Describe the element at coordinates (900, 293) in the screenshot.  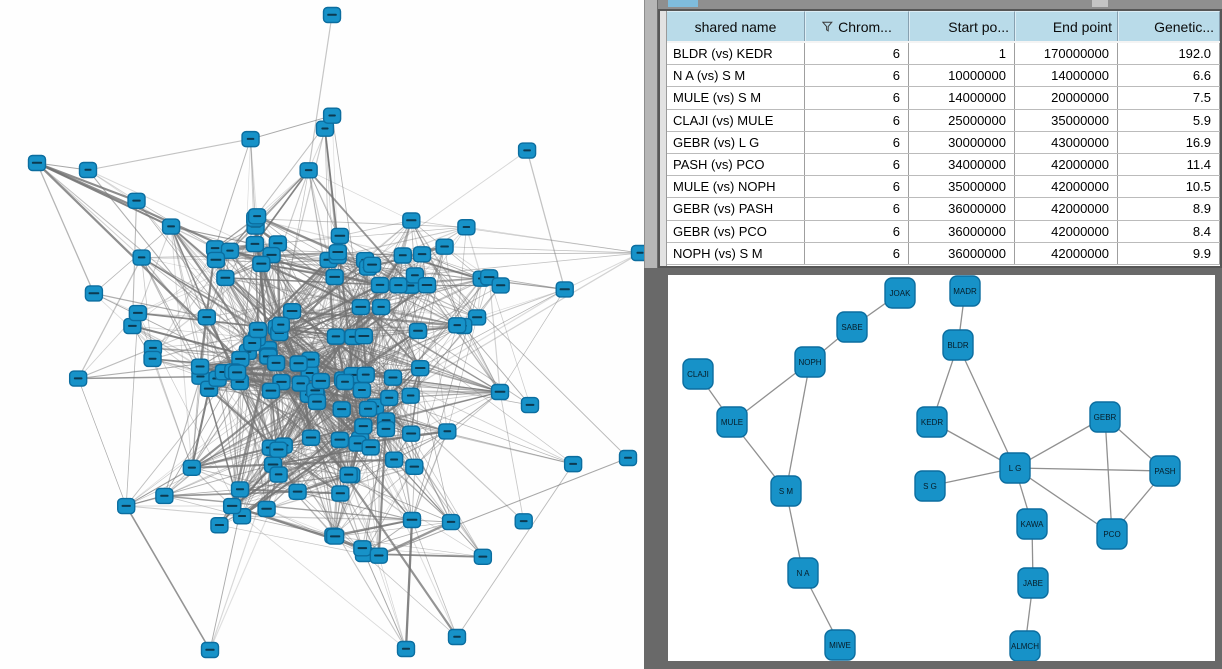
I see `detail-node-JOAK` at that location.